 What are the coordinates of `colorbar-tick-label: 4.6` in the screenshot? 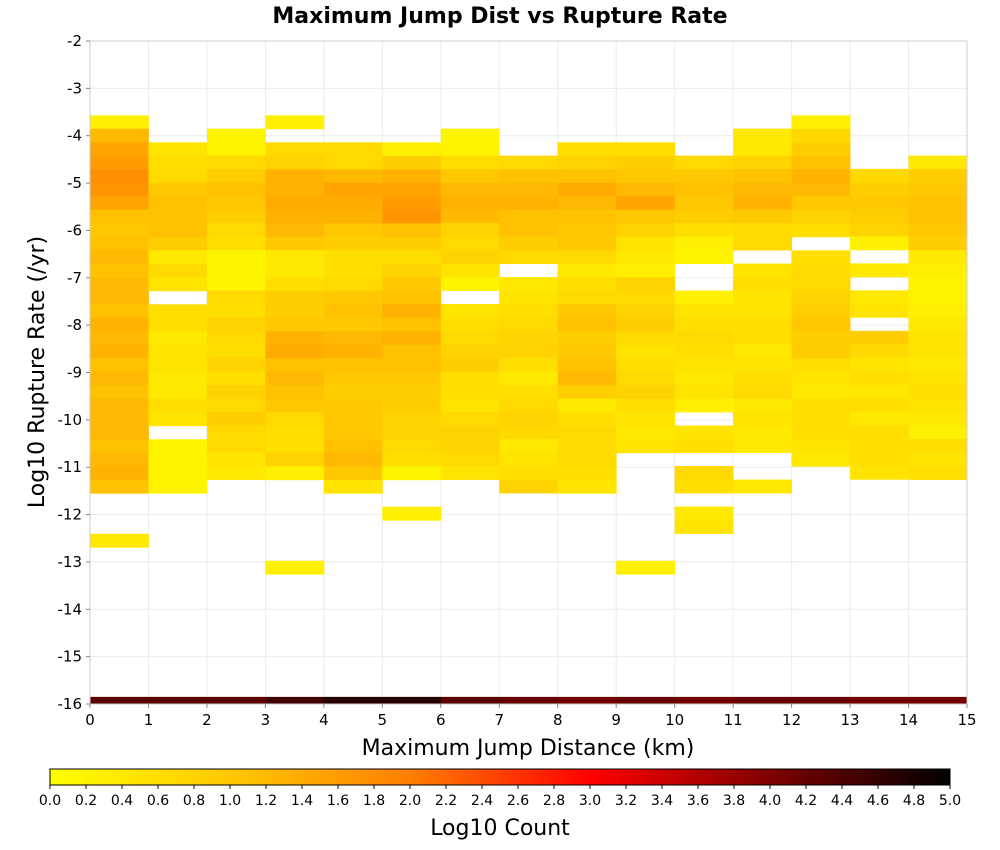 It's located at (878, 801).